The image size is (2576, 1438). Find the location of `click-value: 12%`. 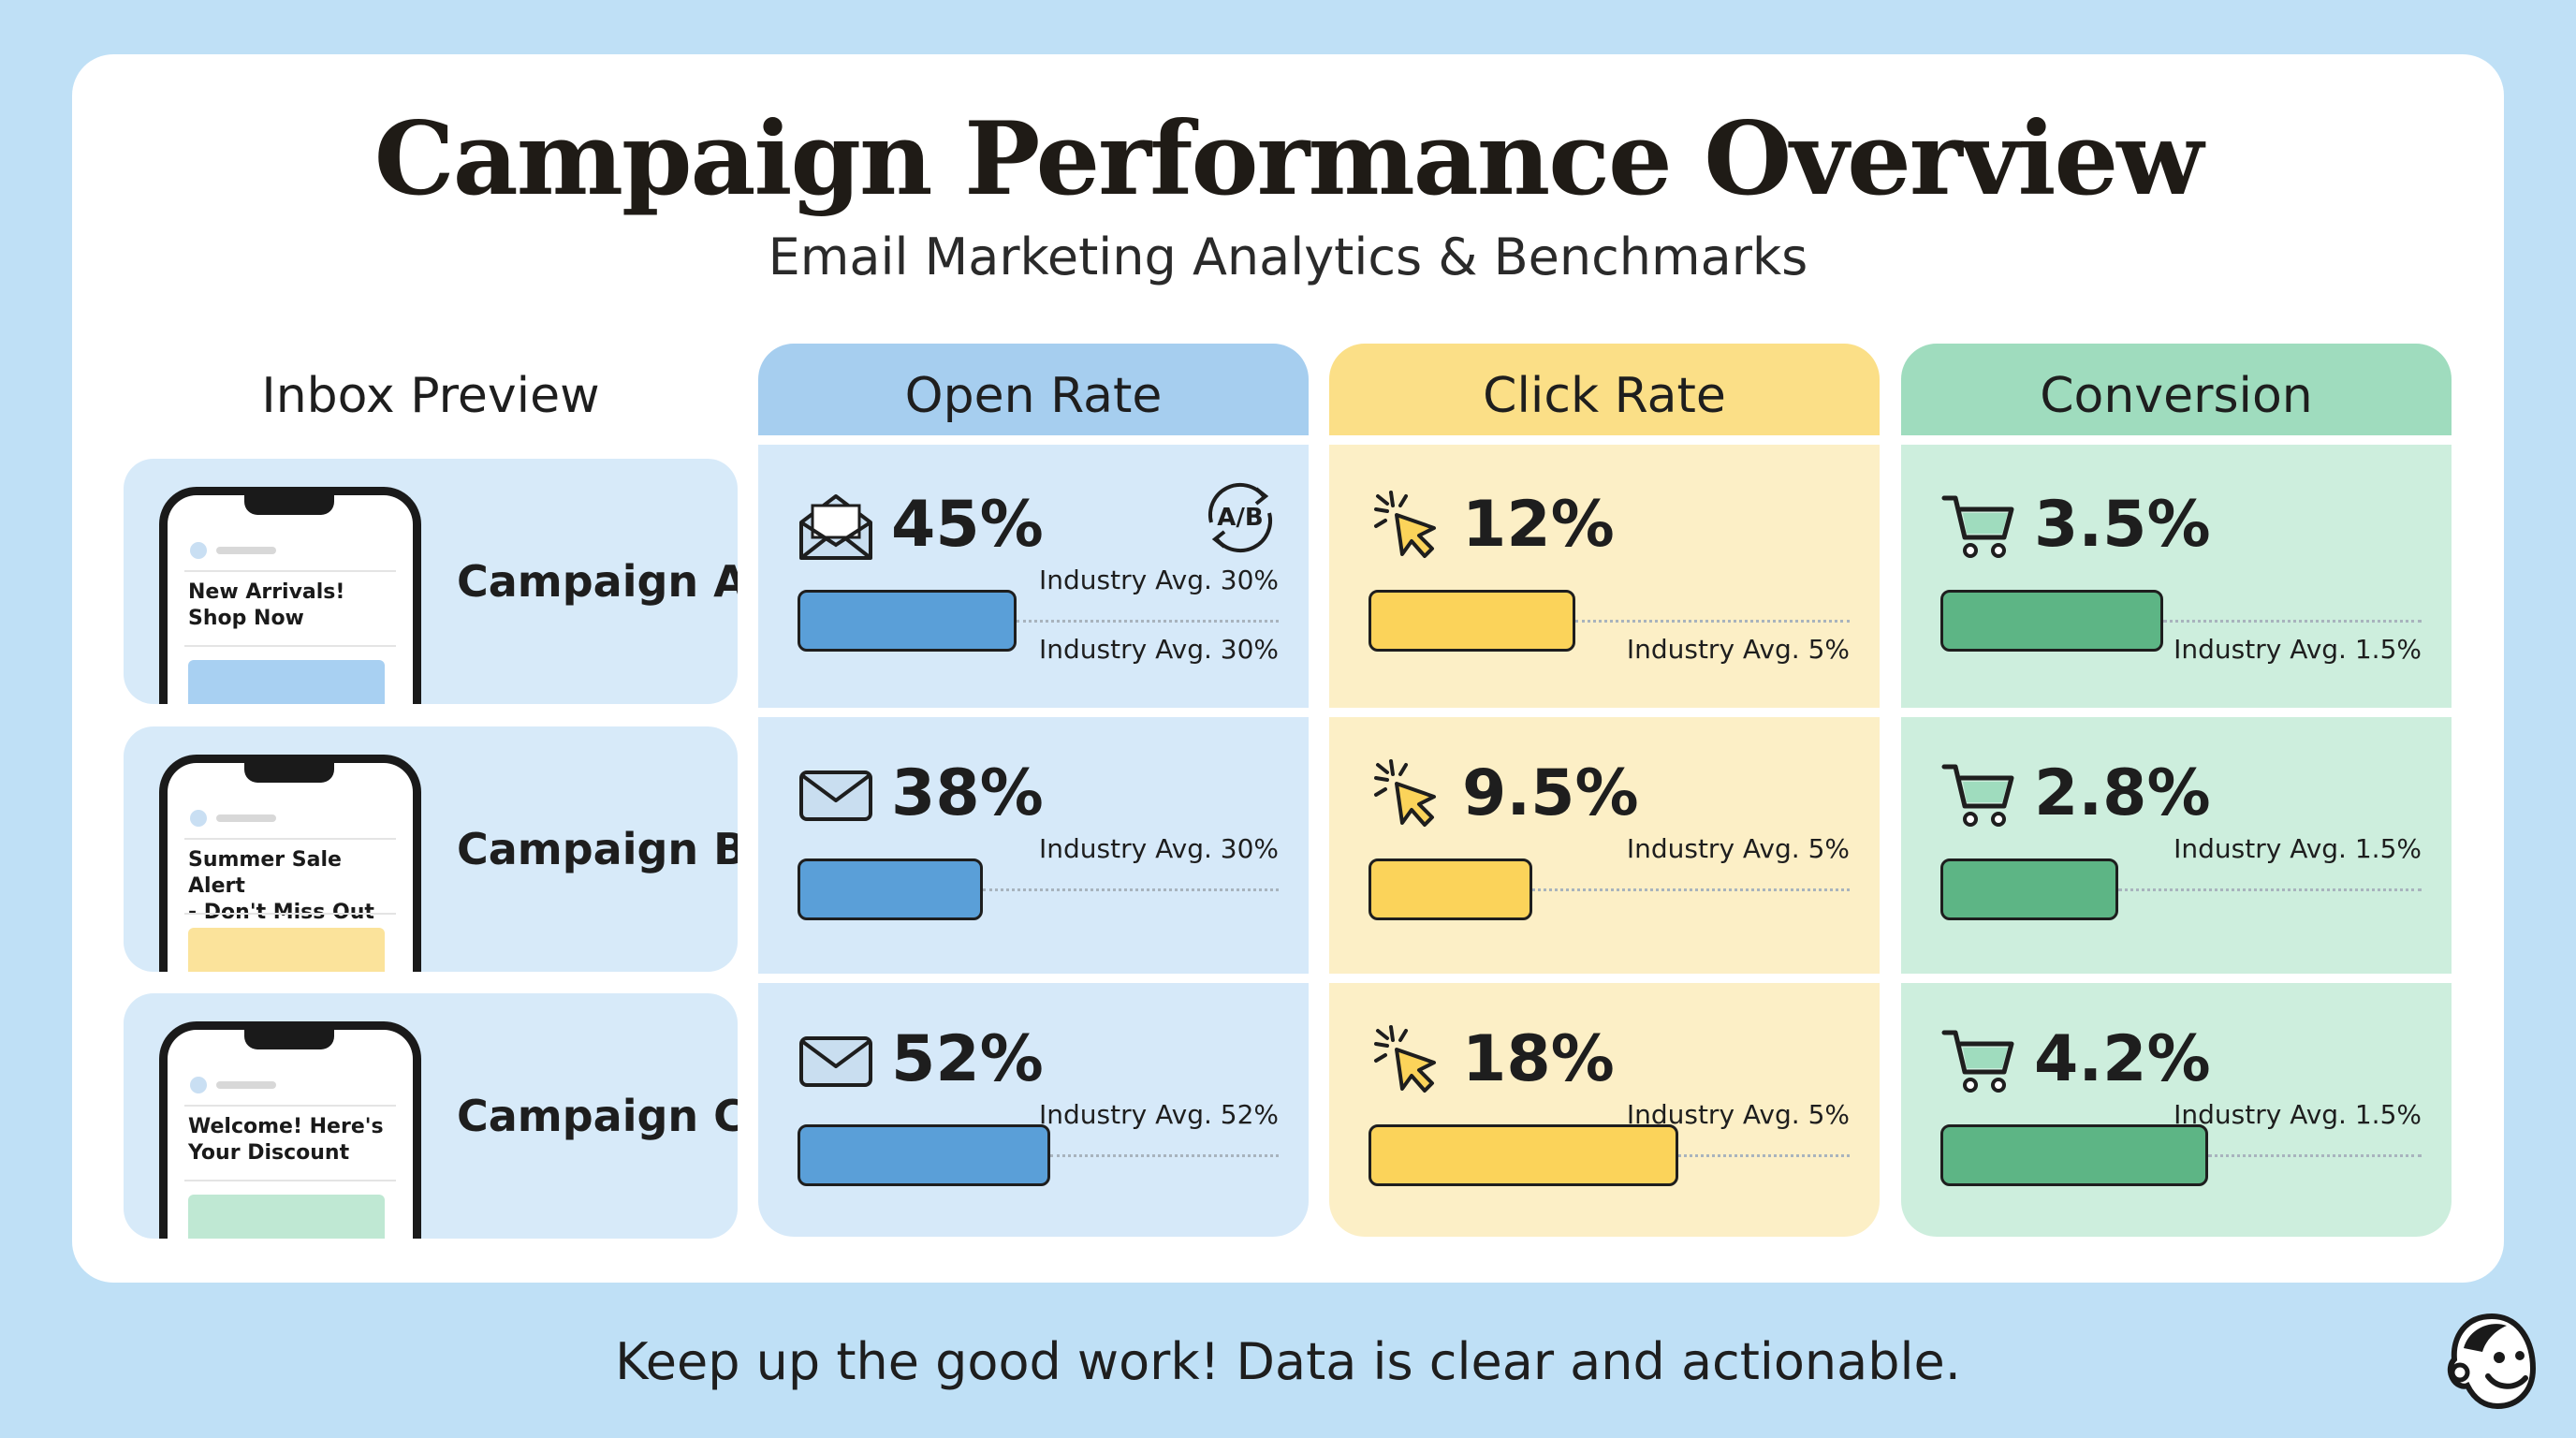

click-value: 12% is located at coordinates (1538, 525).